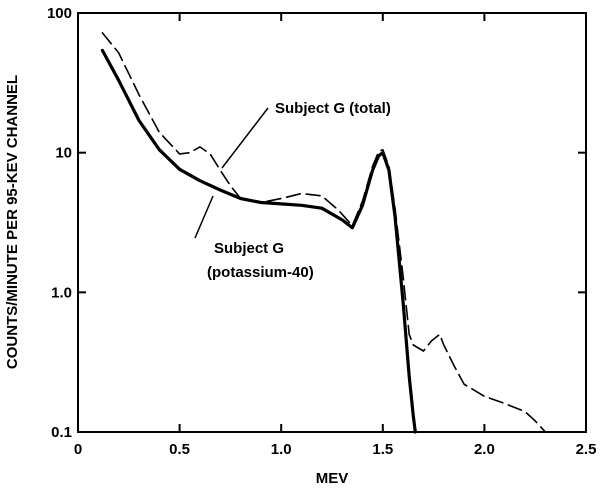 The image size is (600, 489). Describe the element at coordinates (332, 478) in the screenshot. I see `x-axis-title: MEV` at that location.